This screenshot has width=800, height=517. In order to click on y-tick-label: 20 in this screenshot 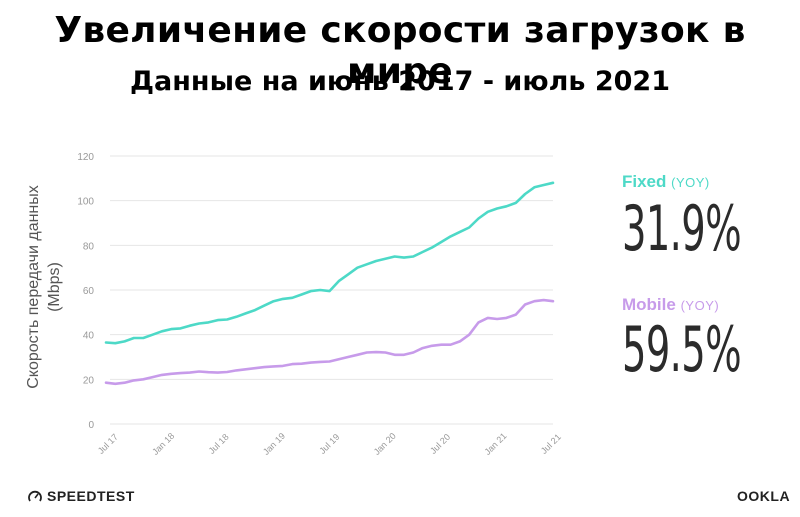, I will do `click(89, 380)`.